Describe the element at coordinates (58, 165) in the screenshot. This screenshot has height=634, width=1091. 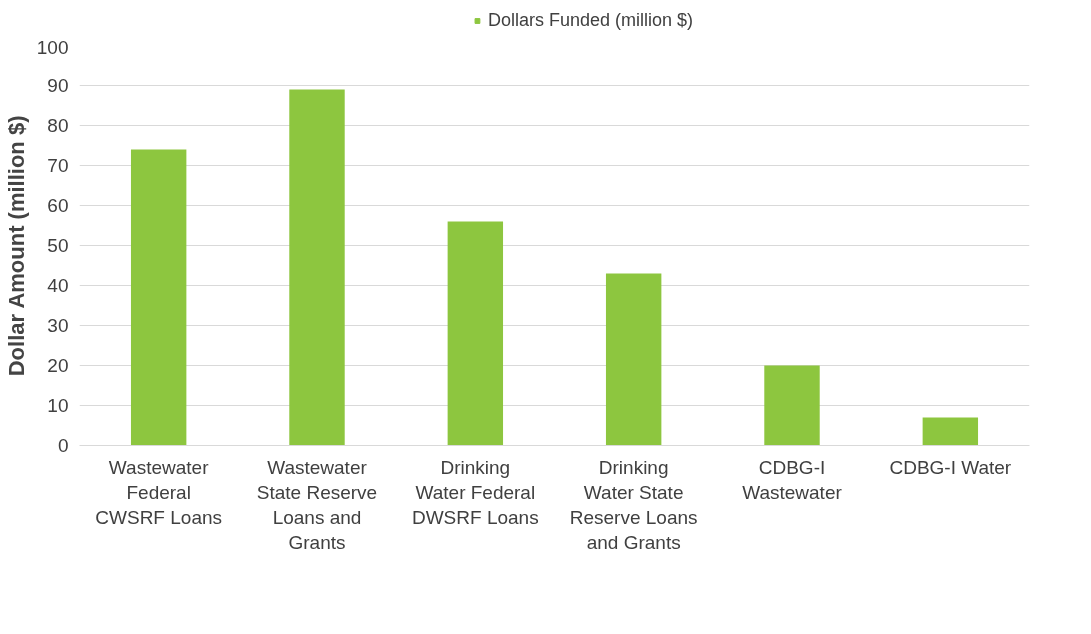
I see `y-tick-label: 70` at that location.